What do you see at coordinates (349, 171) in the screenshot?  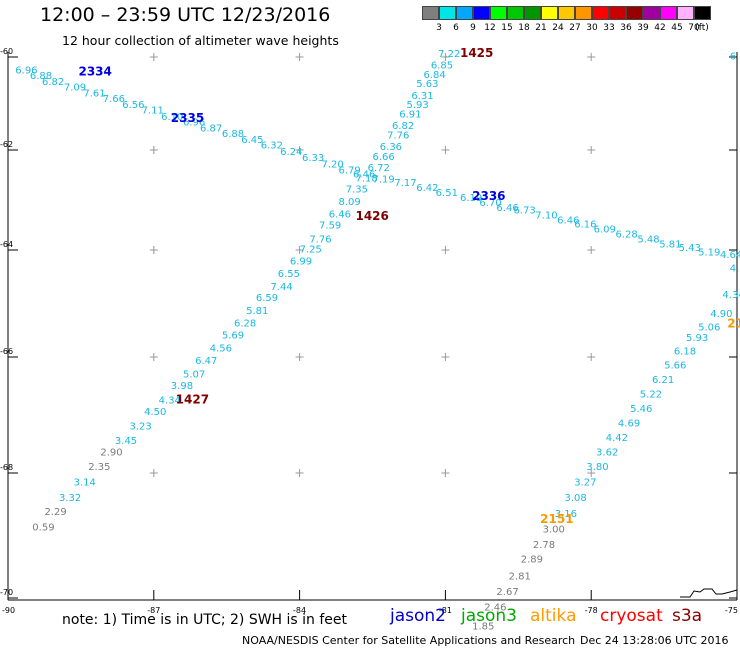 I see `swh-value: 6.79` at bounding box center [349, 171].